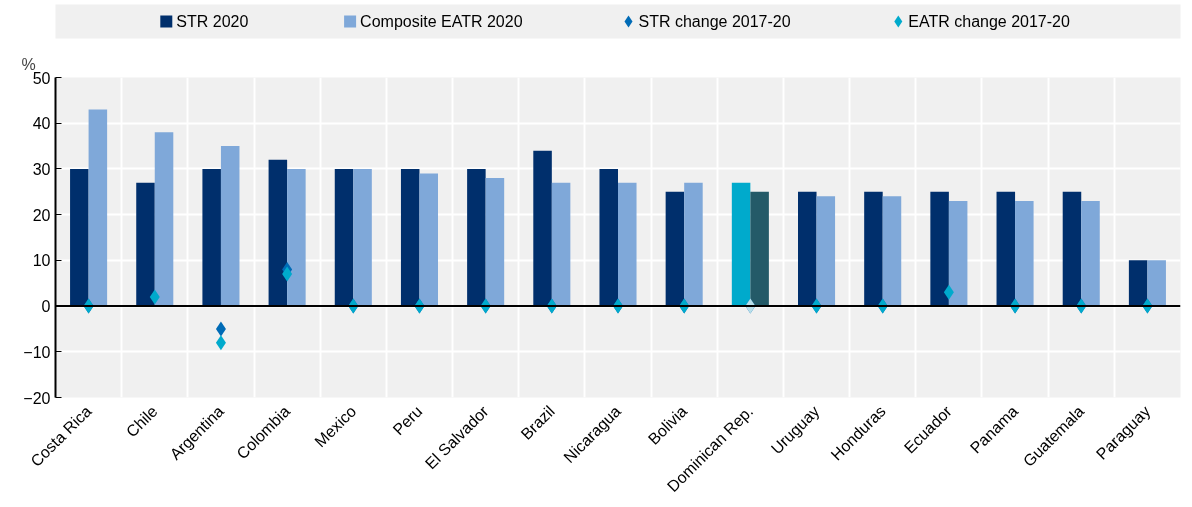  I want to click on legend-label: STR change 2017-20, so click(714, 21).